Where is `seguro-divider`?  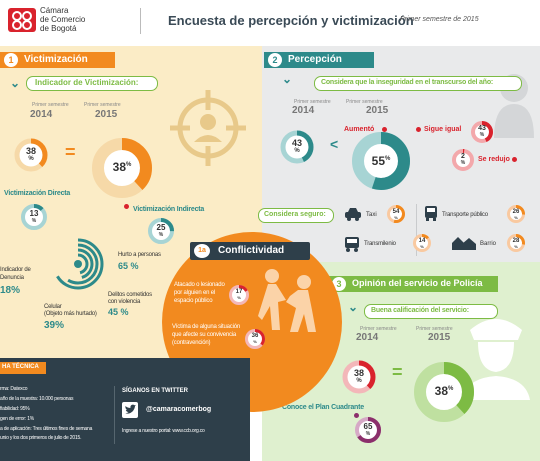
seguro-divider is located at coordinates (416, 230).